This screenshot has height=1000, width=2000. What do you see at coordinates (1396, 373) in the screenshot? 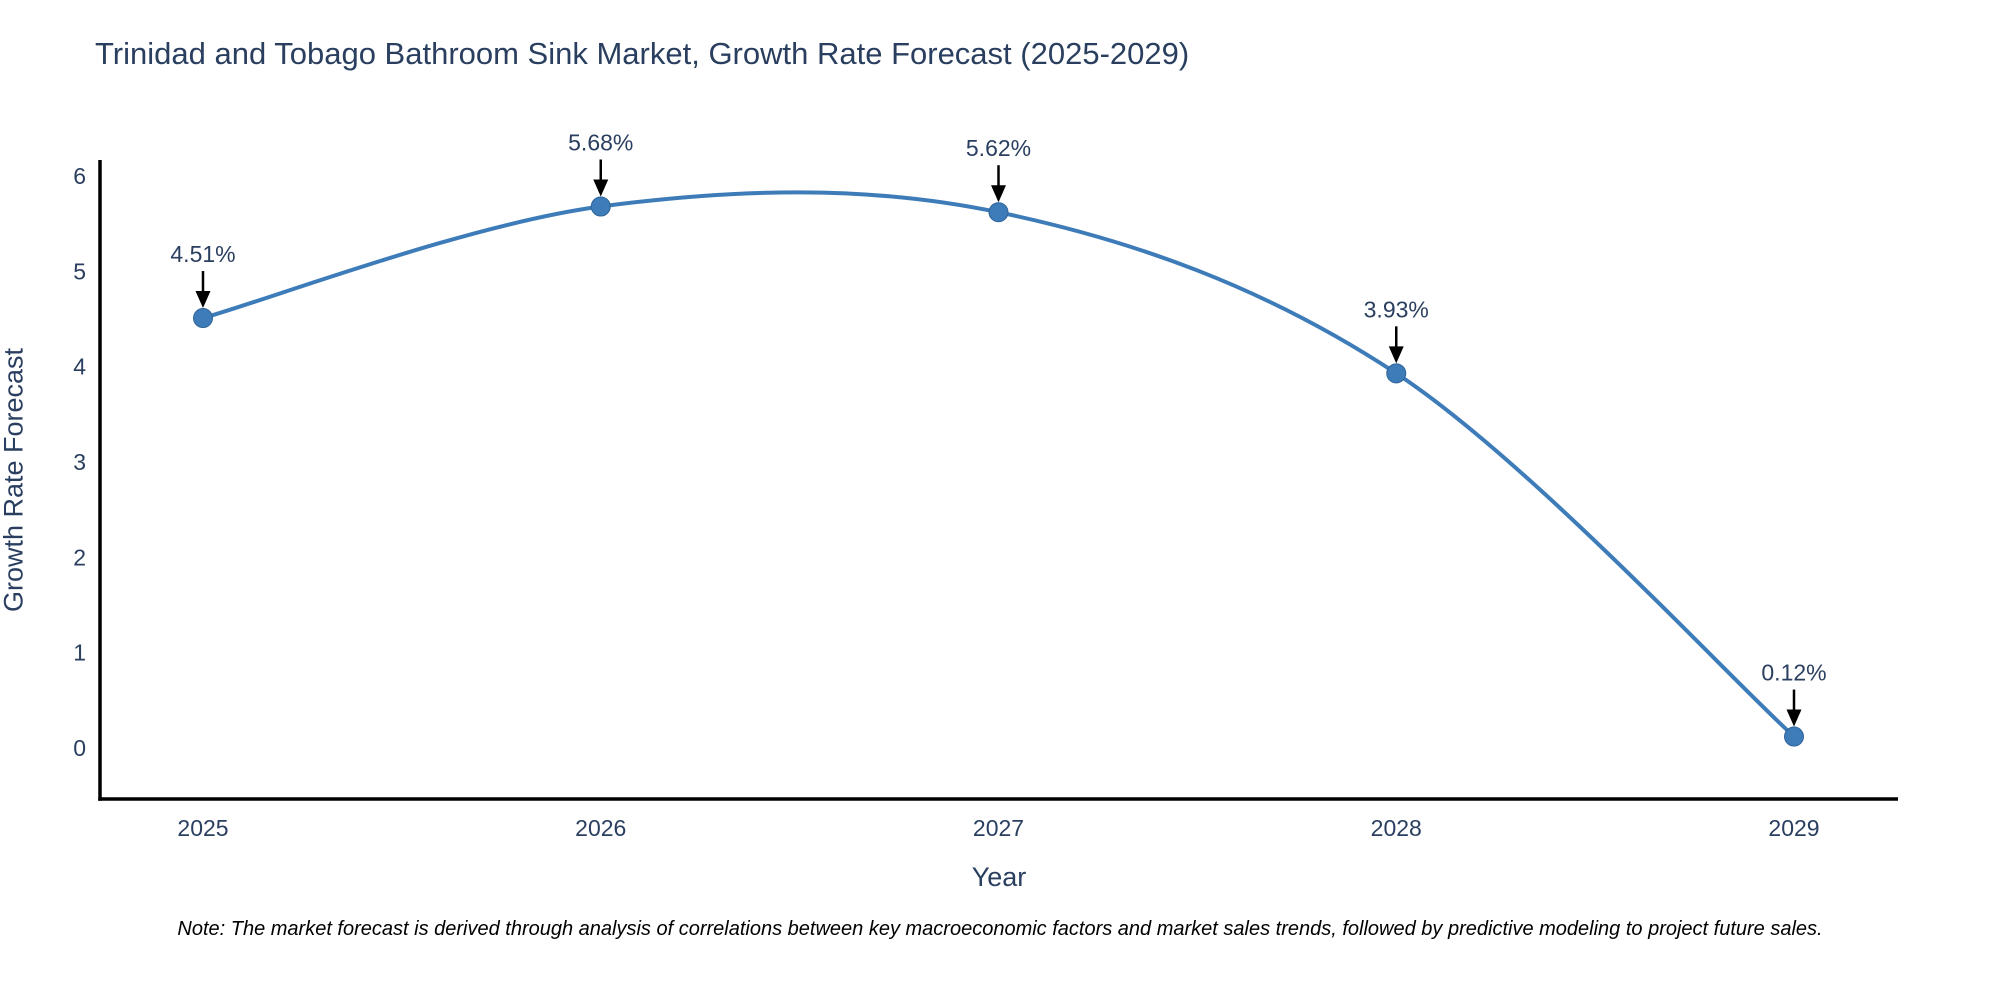
I see `data-point-2028` at bounding box center [1396, 373].